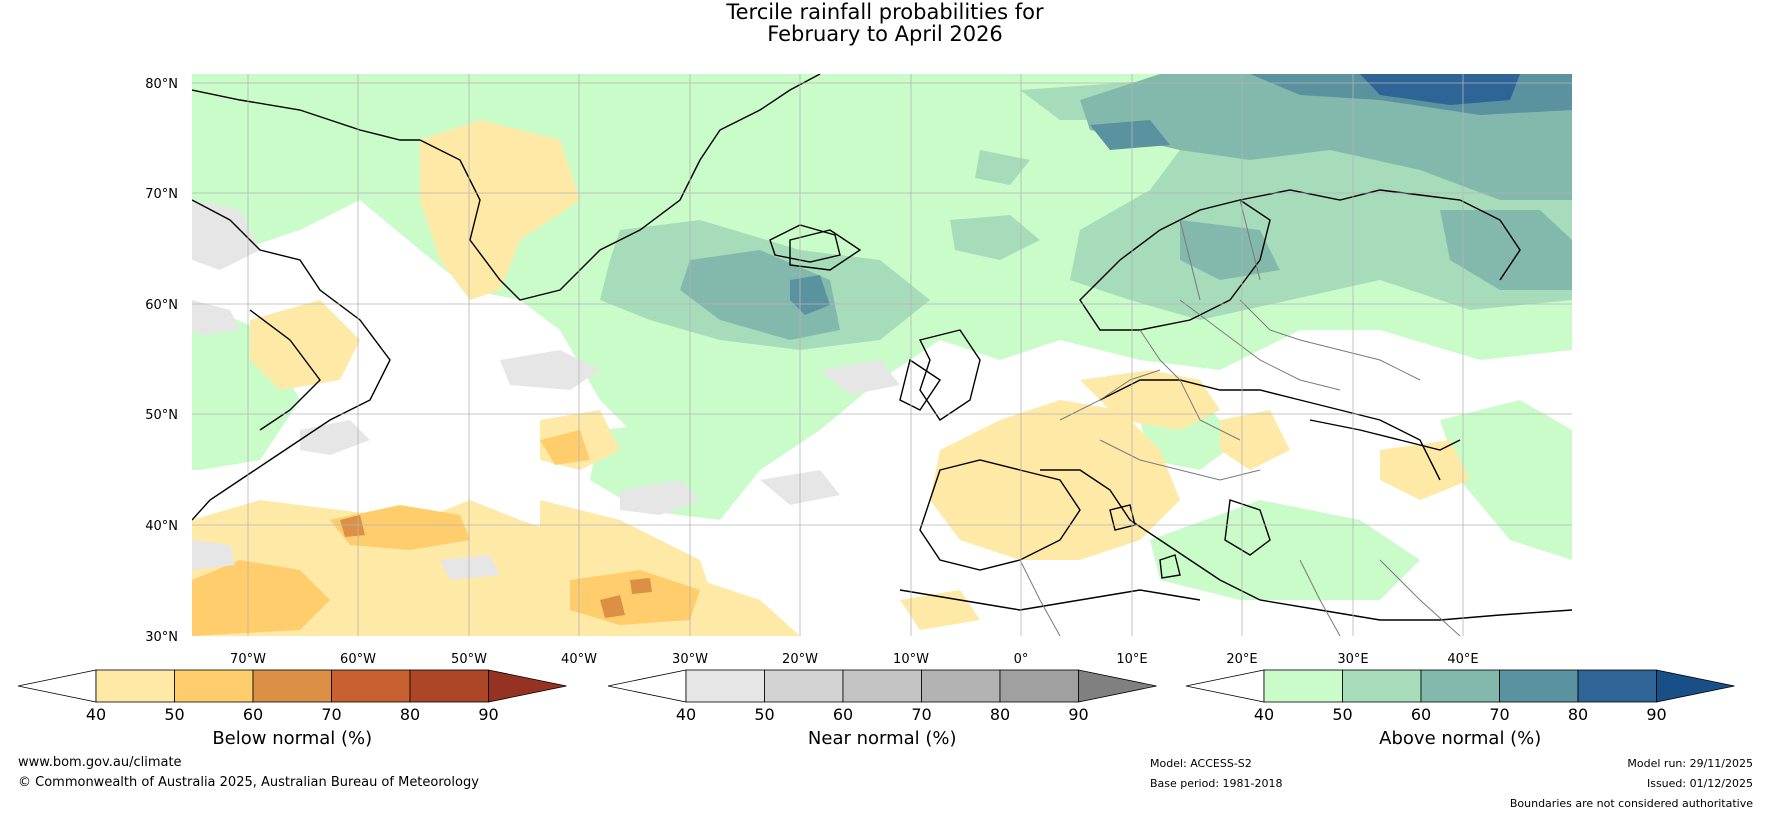  Describe the element at coordinates (1241, 659) in the screenshot. I see `lon-label: 20°E` at that location.